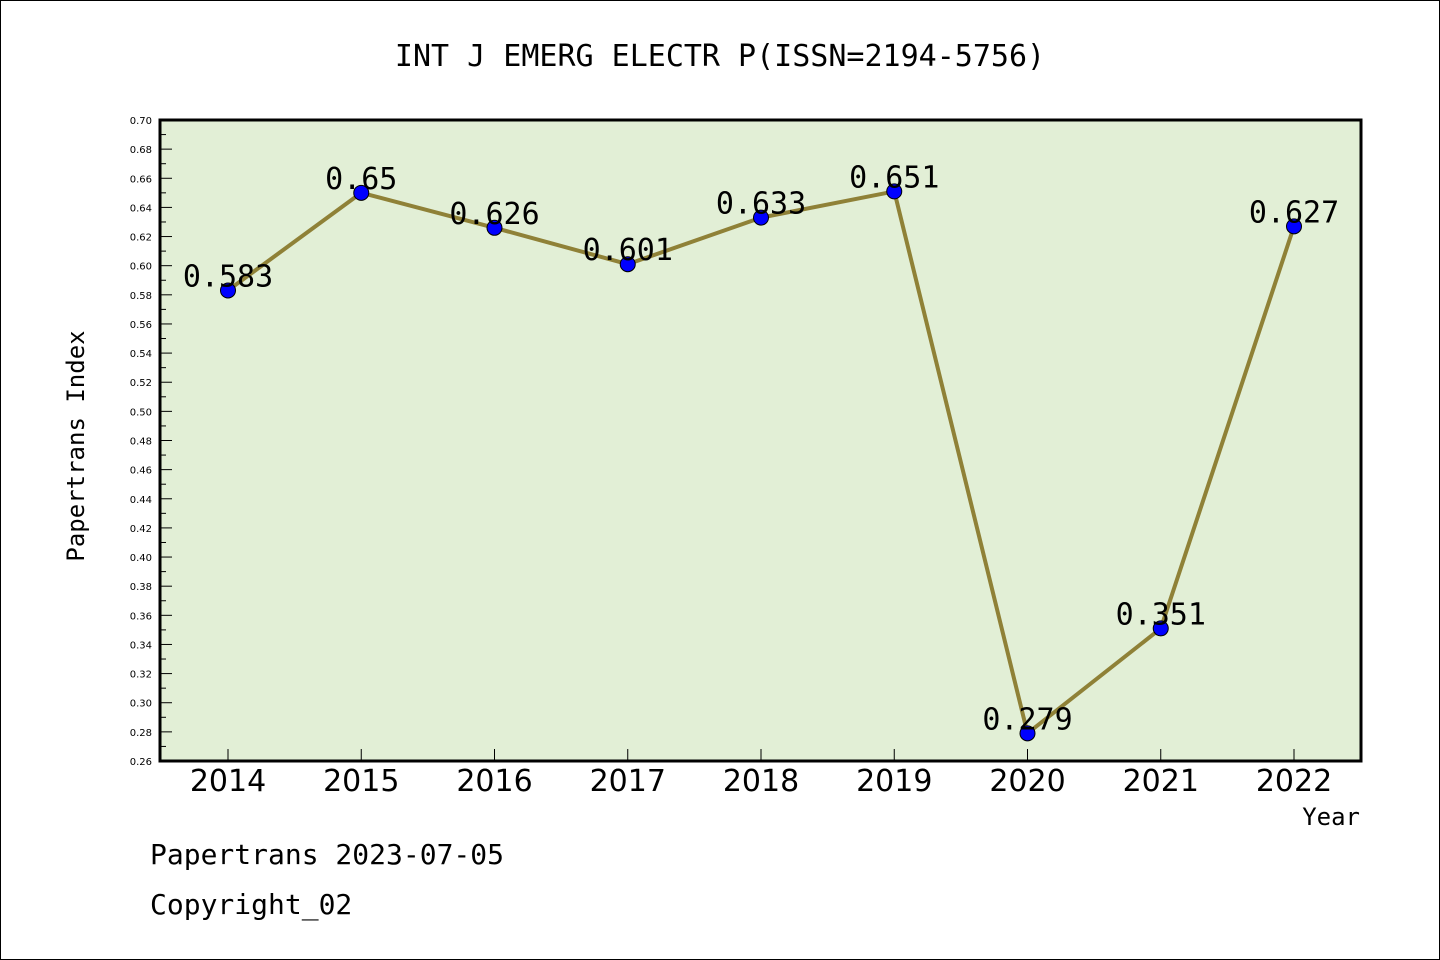 This screenshot has width=1440, height=960. I want to click on data-label: 0.633, so click(761, 204).